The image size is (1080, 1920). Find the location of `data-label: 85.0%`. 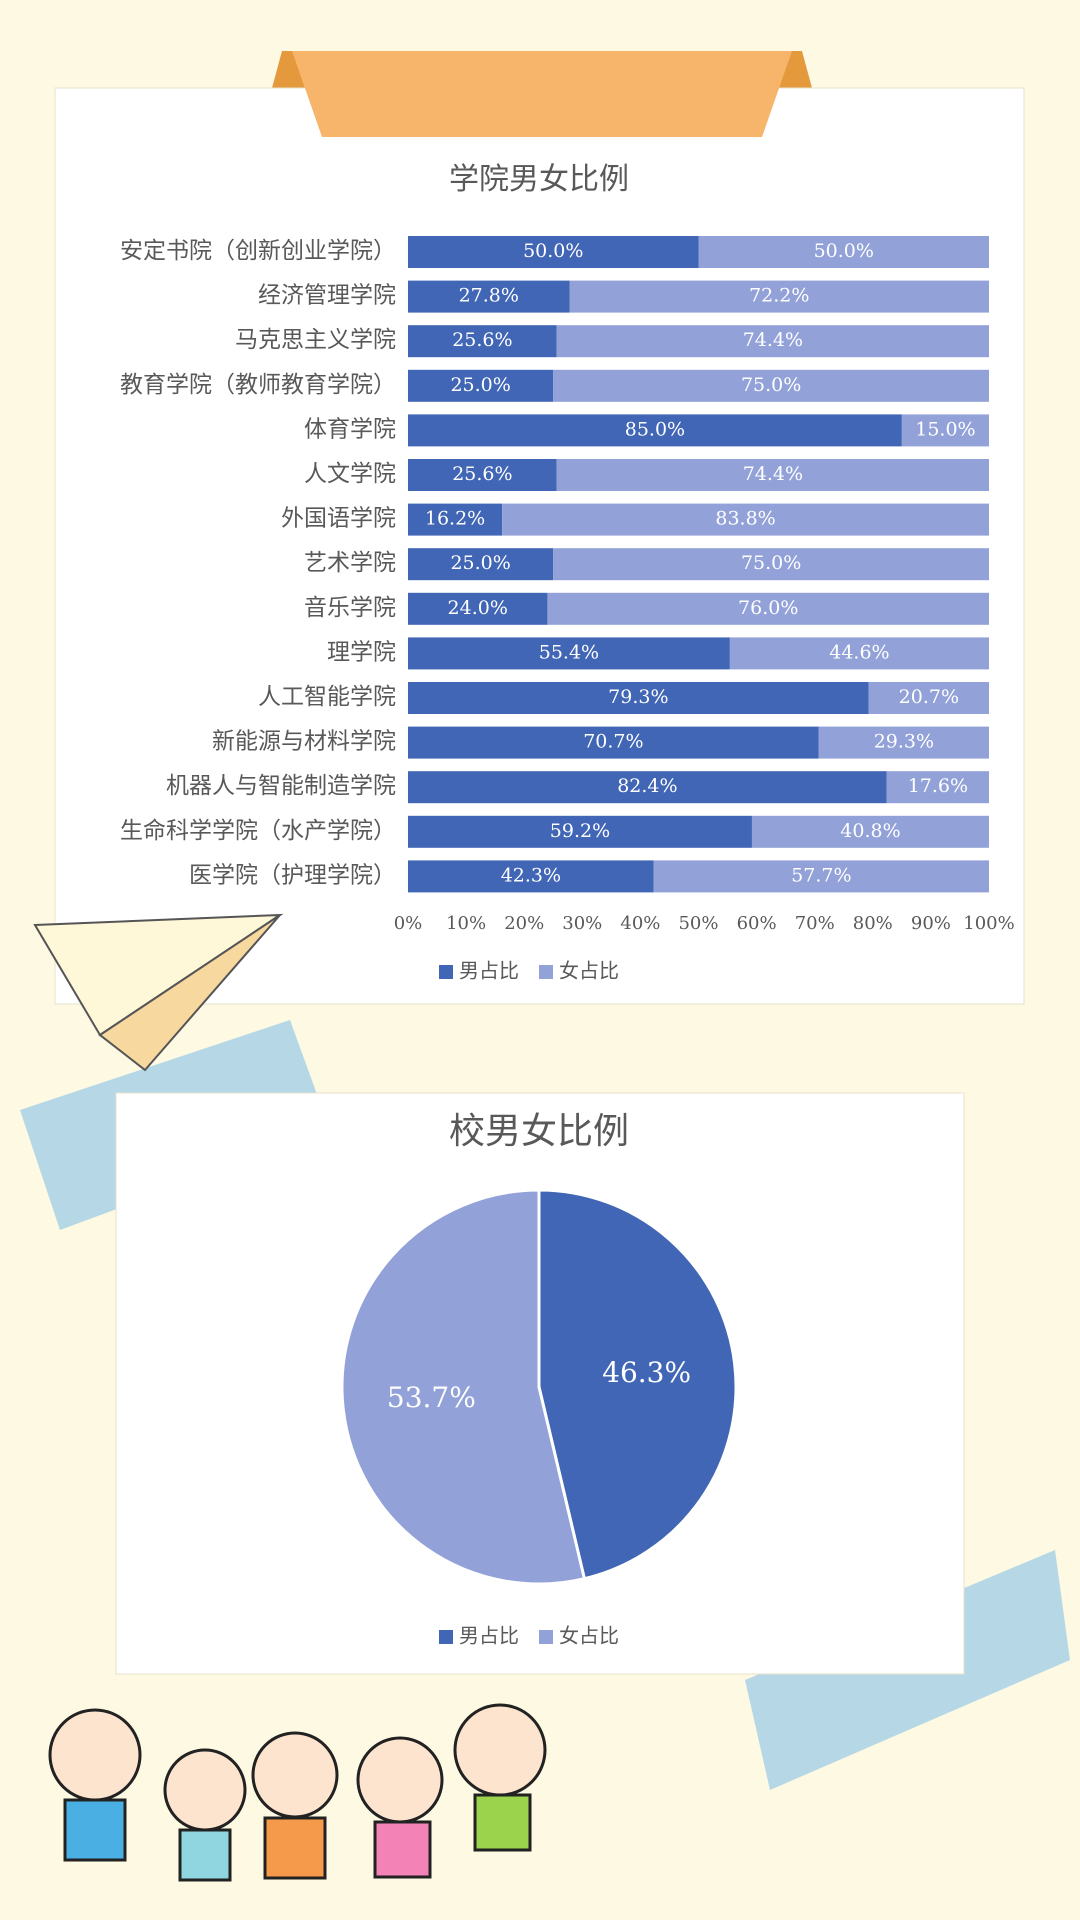

data-label: 85.0% is located at coordinates (655, 429).